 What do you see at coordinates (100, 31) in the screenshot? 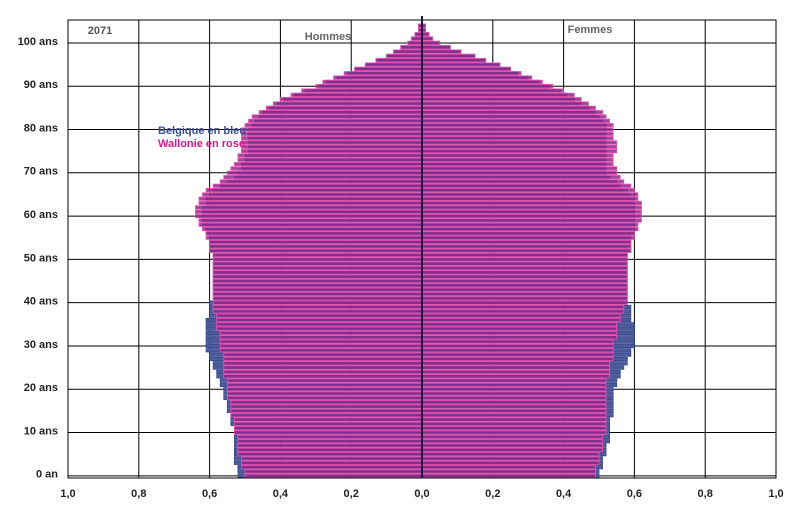
I see `chart-title: 2071` at bounding box center [100, 31].